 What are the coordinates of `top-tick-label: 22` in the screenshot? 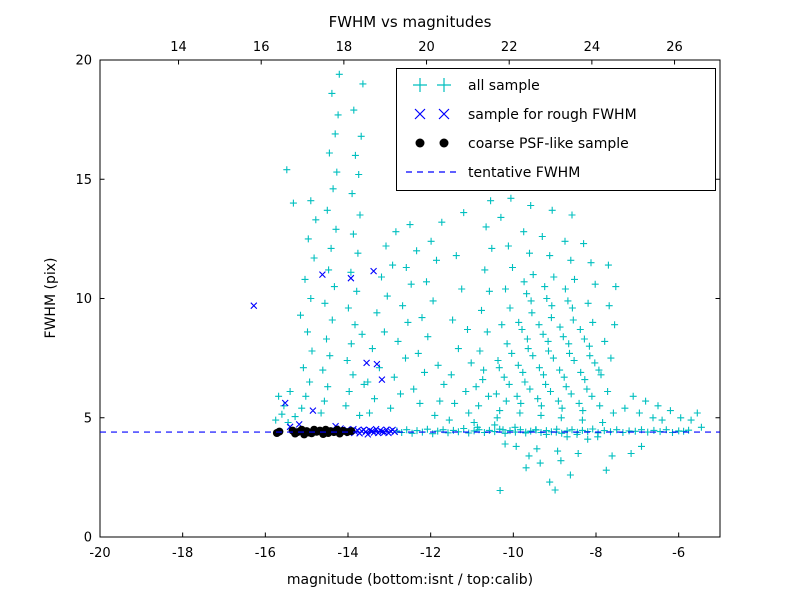 It's located at (509, 47).